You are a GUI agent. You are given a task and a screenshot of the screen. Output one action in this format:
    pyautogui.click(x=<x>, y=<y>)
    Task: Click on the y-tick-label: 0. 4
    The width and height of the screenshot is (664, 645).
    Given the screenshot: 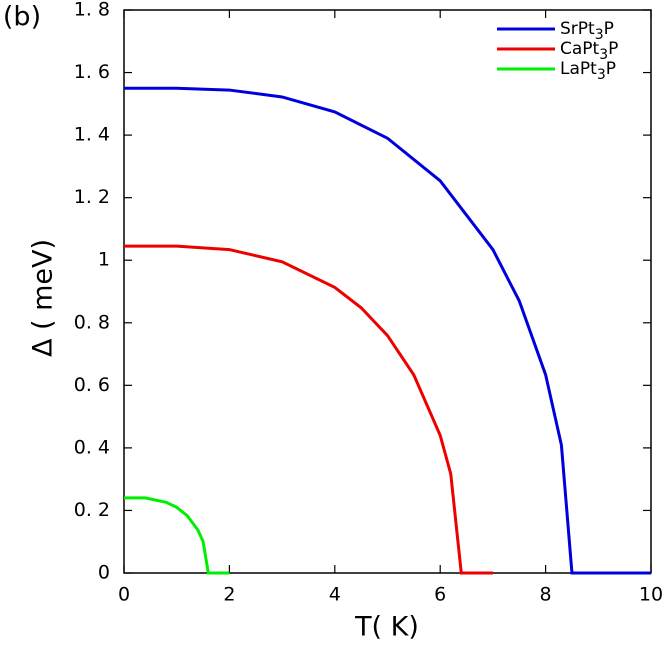 What is the action you would take?
    pyautogui.click(x=92, y=447)
    